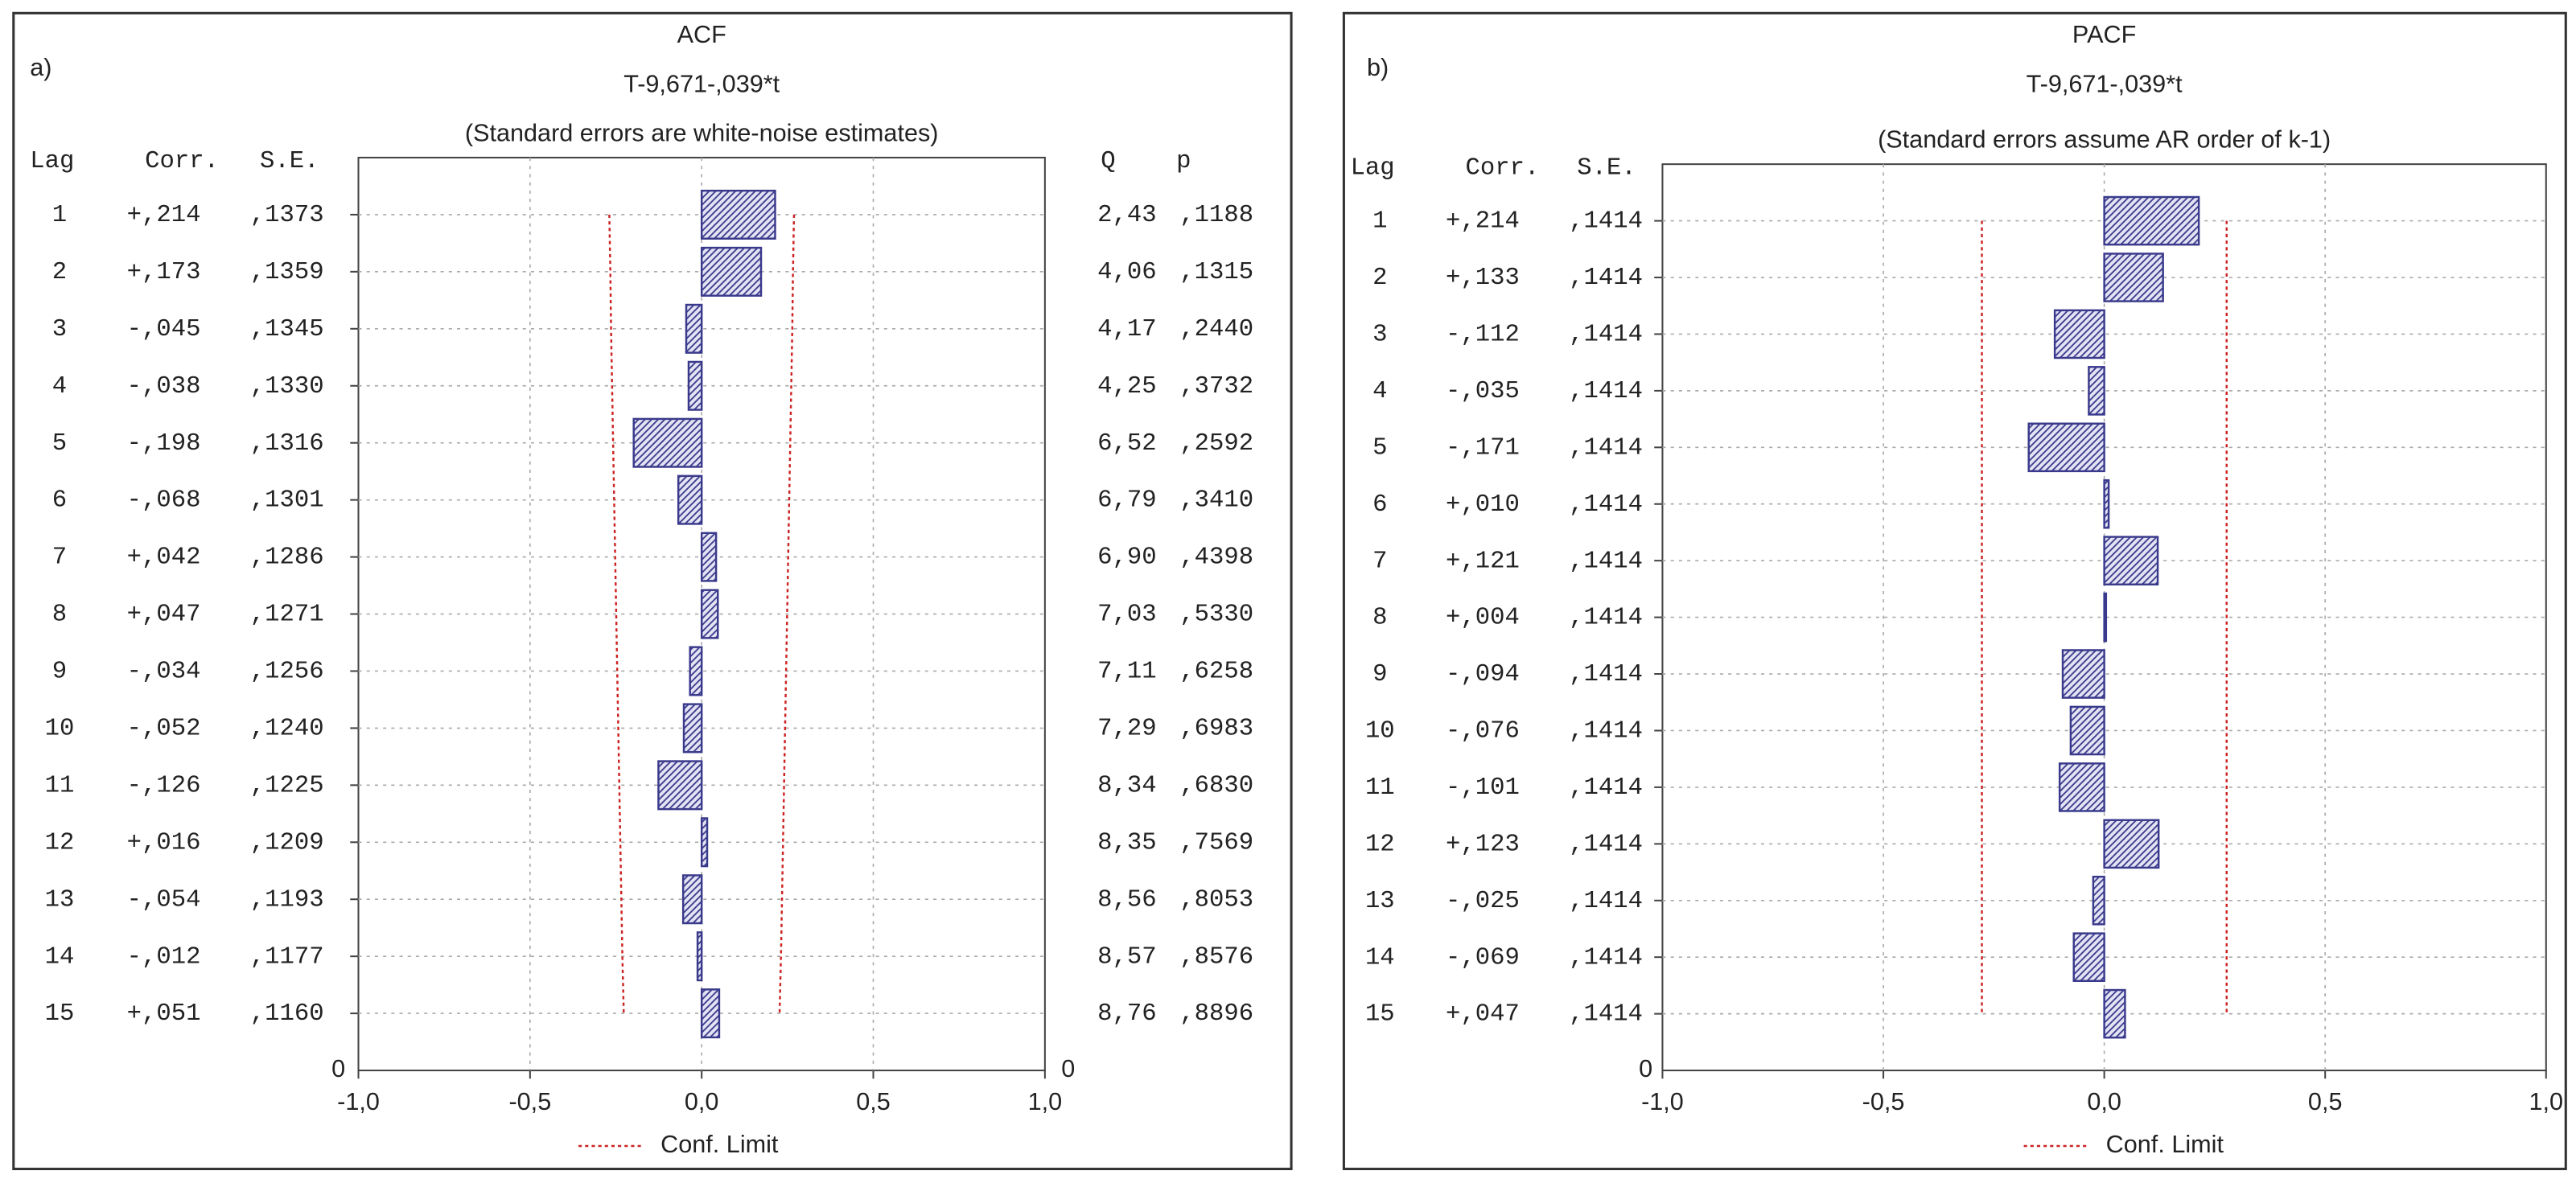 The image size is (2576, 1187). Describe the element at coordinates (1216, 1014) in the screenshot. I see `p-label: ,8896` at that location.